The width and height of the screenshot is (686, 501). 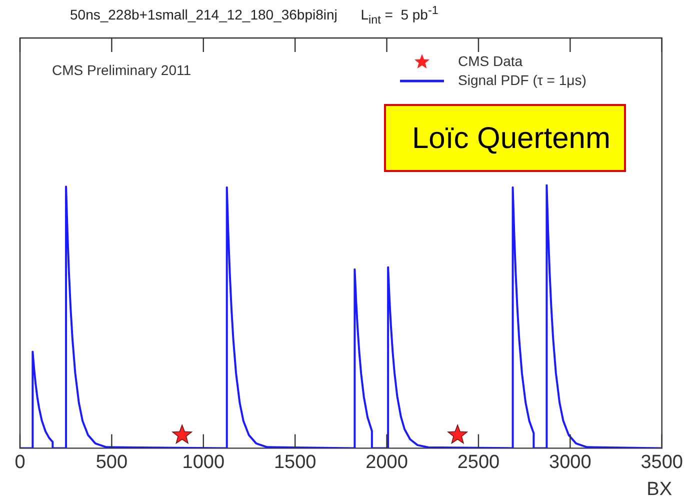 I want to click on x-tick-label: 500, so click(x=112, y=462).